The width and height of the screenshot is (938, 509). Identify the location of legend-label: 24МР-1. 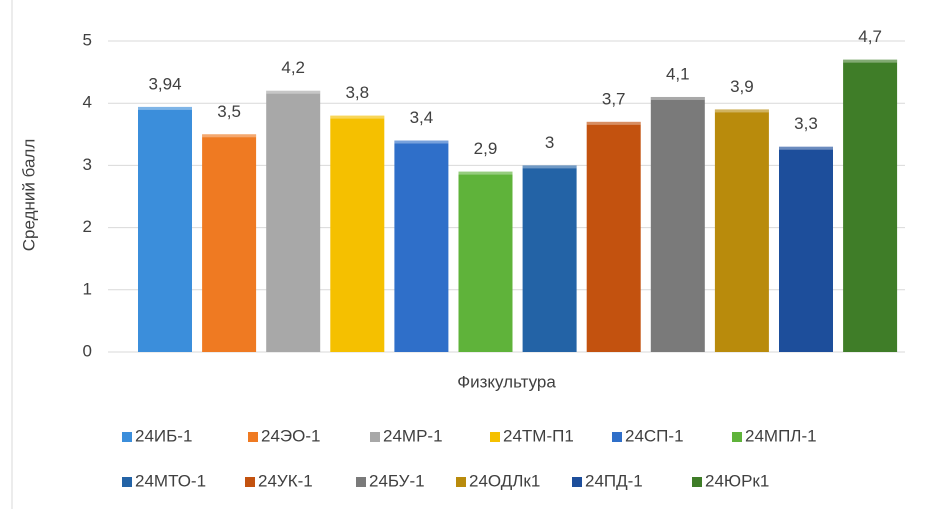
(413, 435).